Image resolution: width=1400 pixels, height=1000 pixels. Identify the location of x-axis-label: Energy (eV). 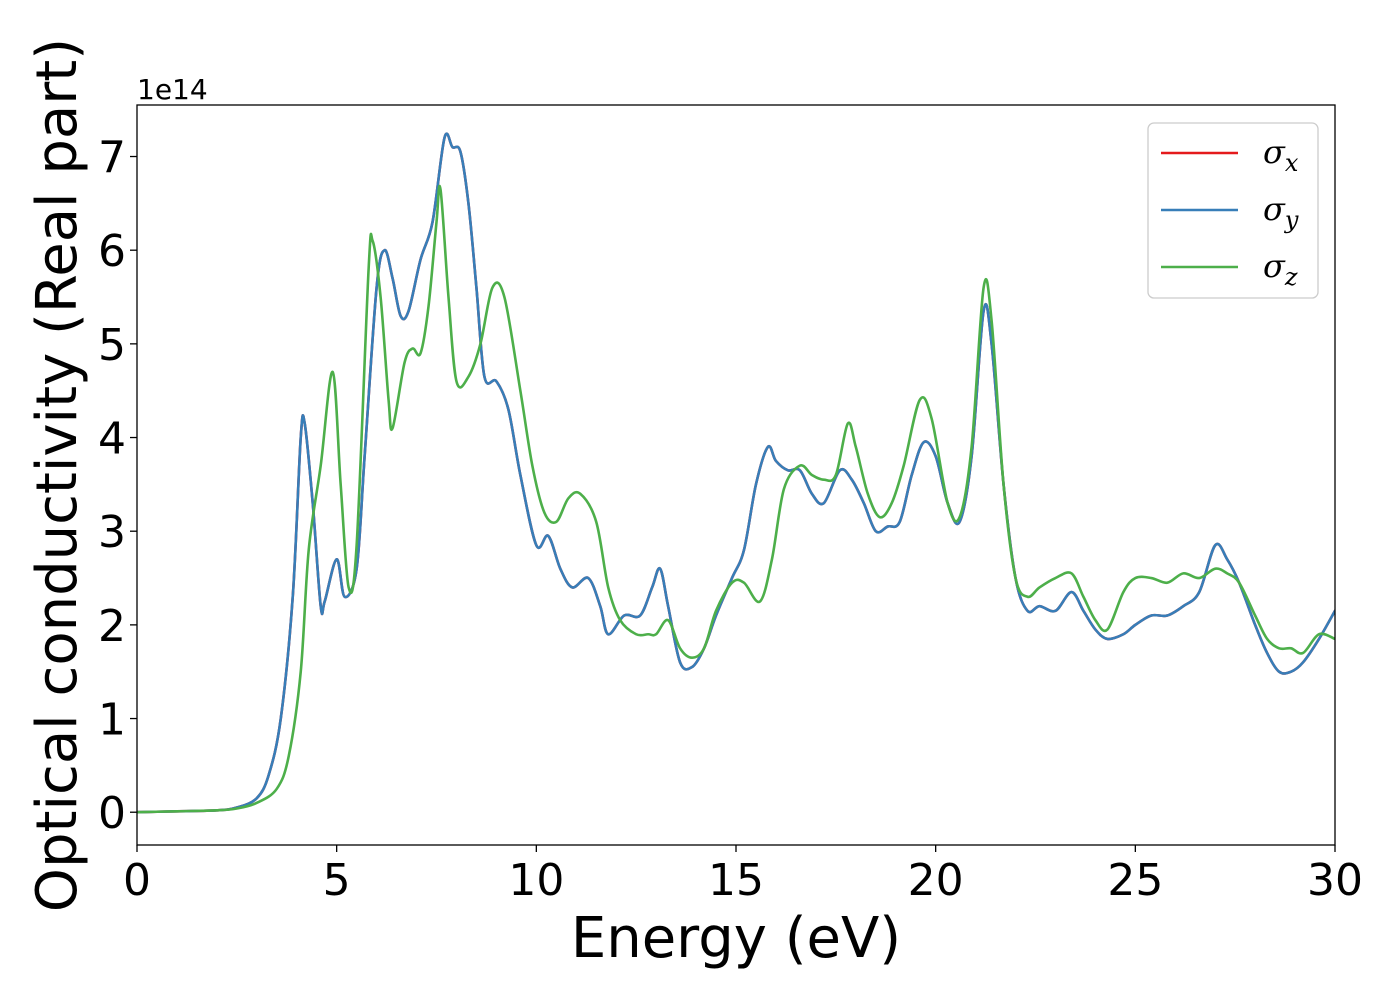
(736, 938).